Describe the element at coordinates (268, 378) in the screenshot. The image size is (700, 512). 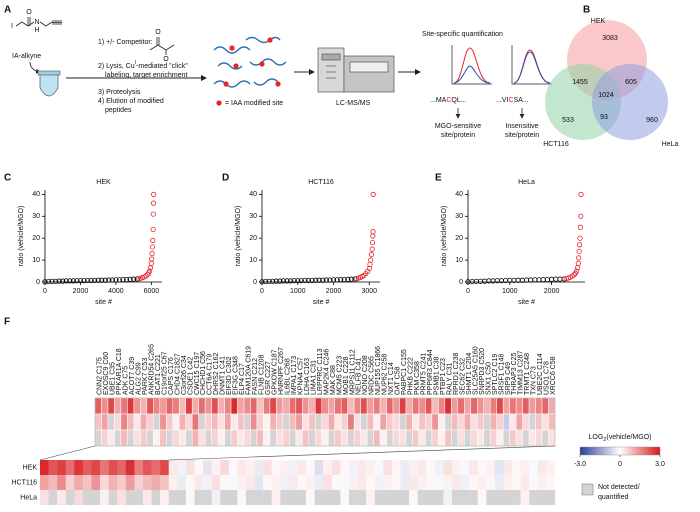
I see `gene-label: GSR C227` at that location.